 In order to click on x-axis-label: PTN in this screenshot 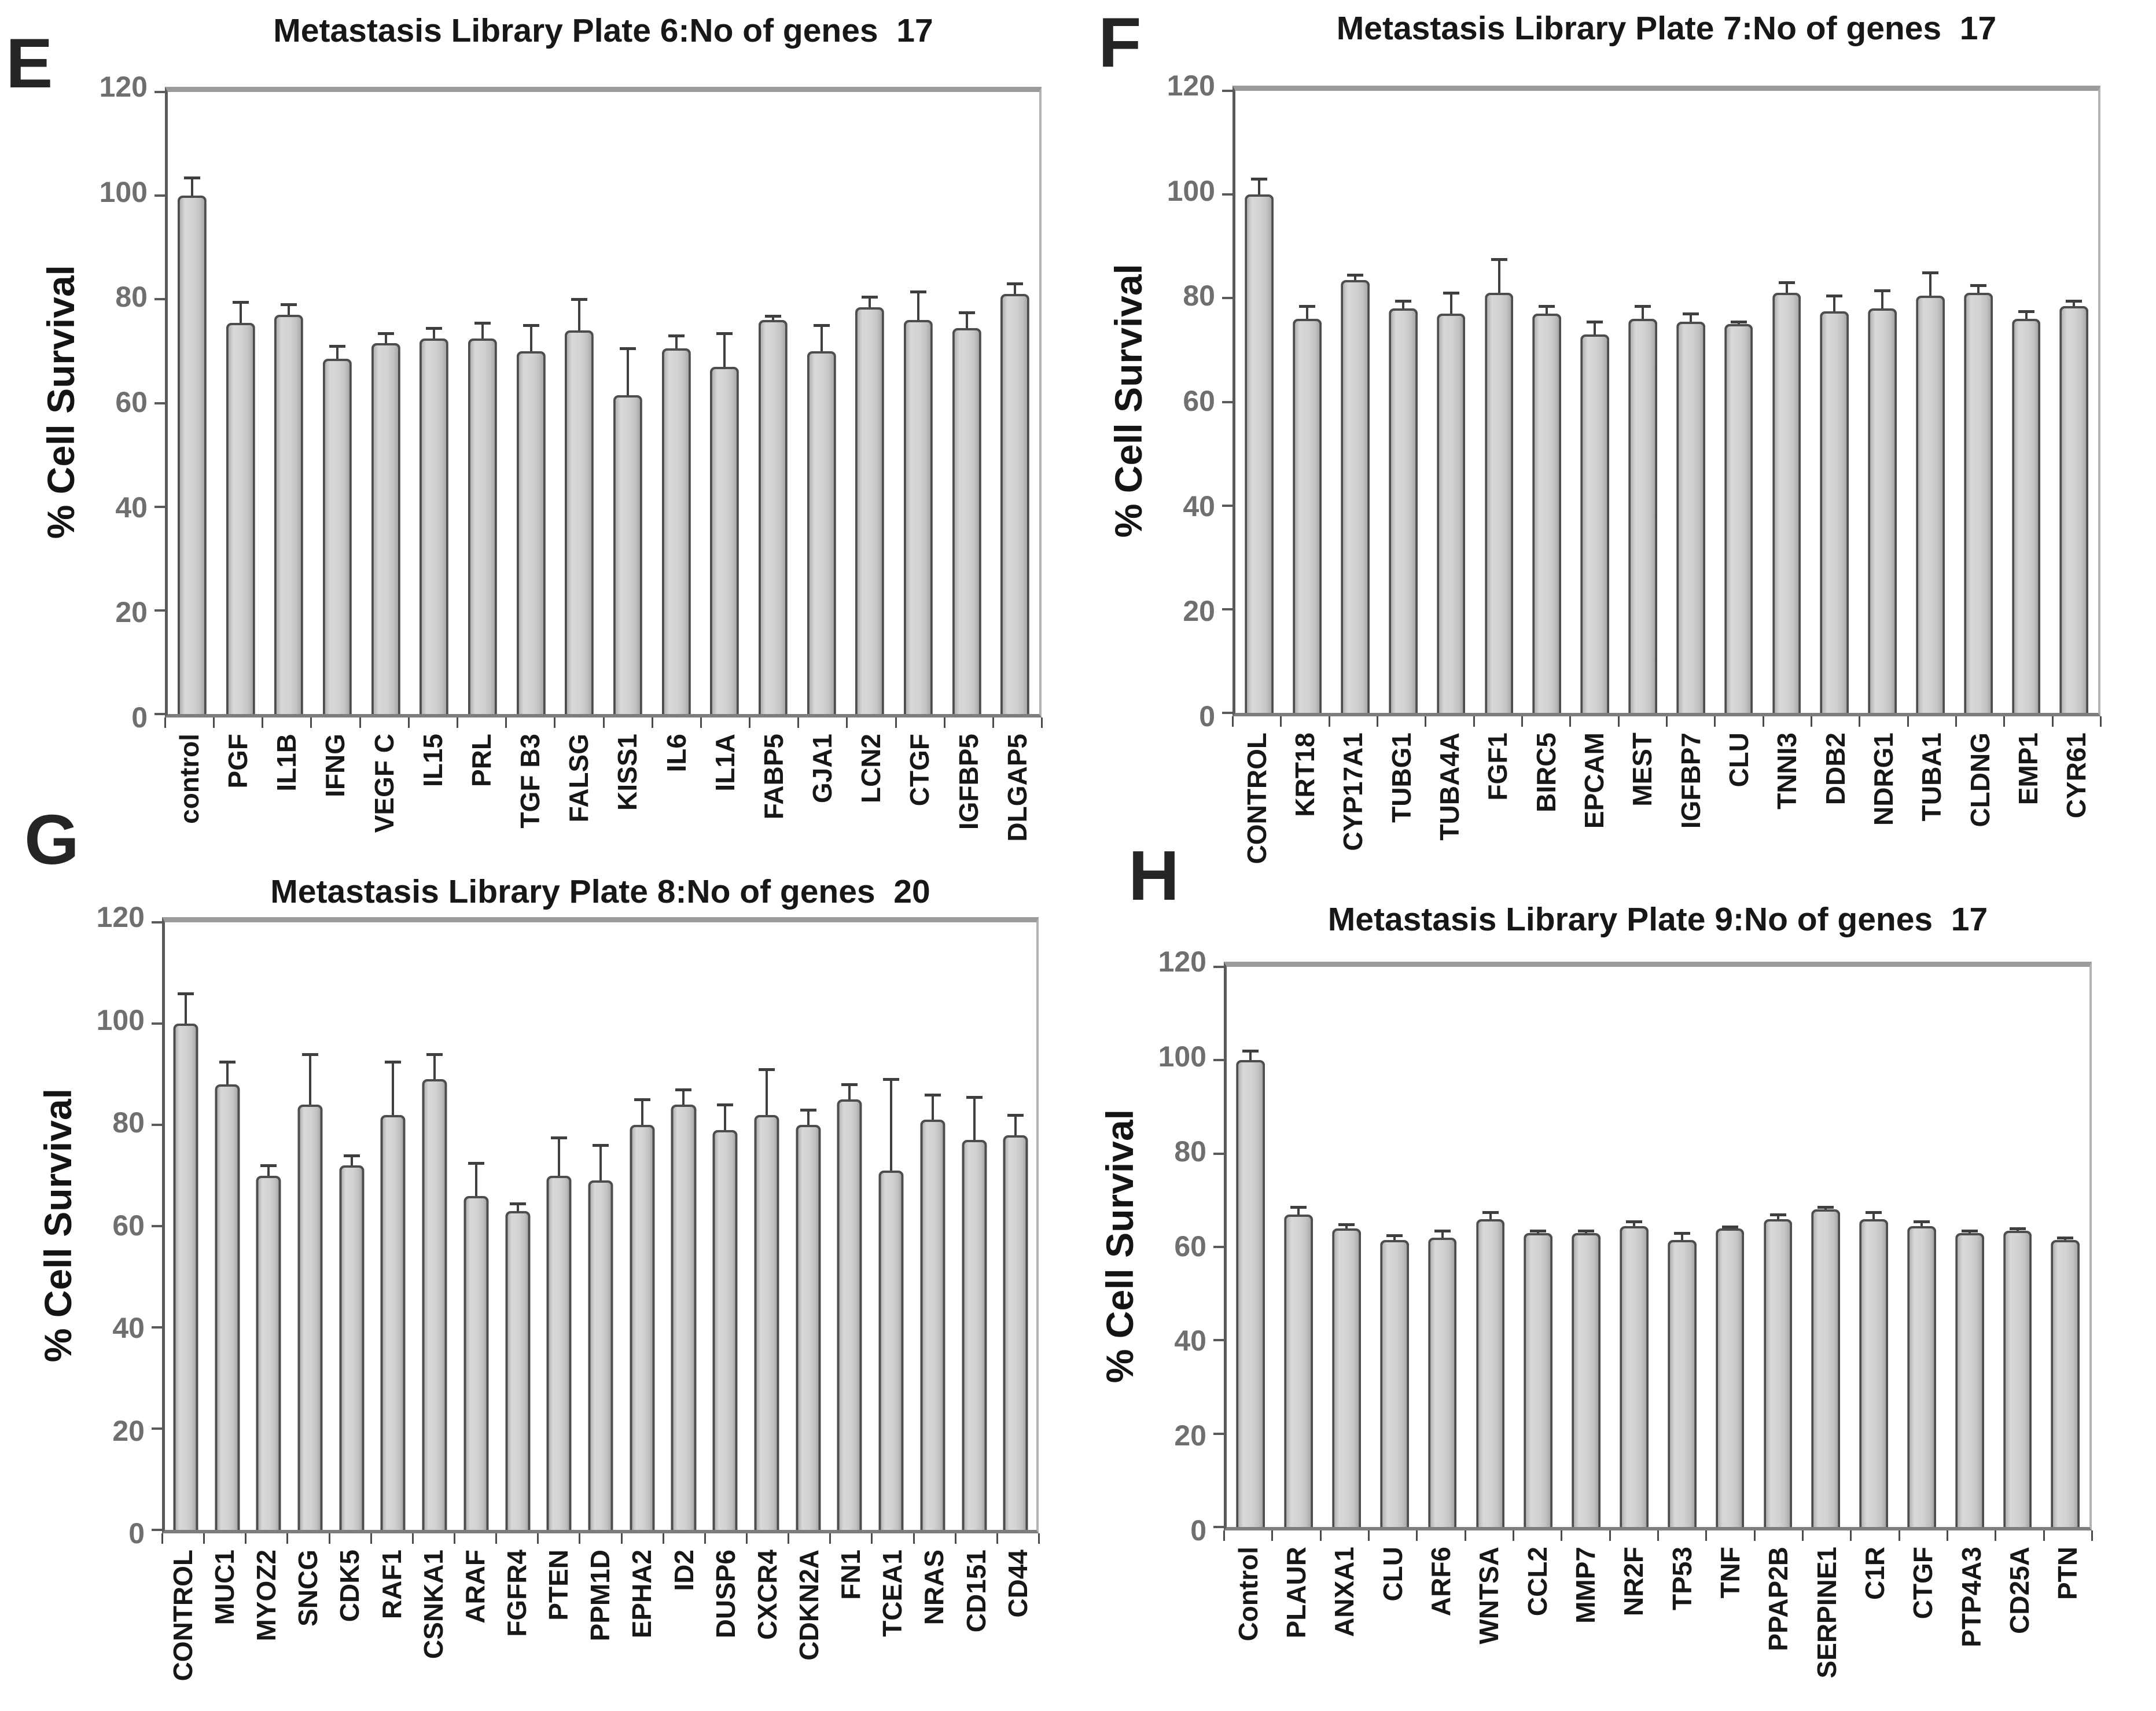, I will do `click(2067, 1573)`.